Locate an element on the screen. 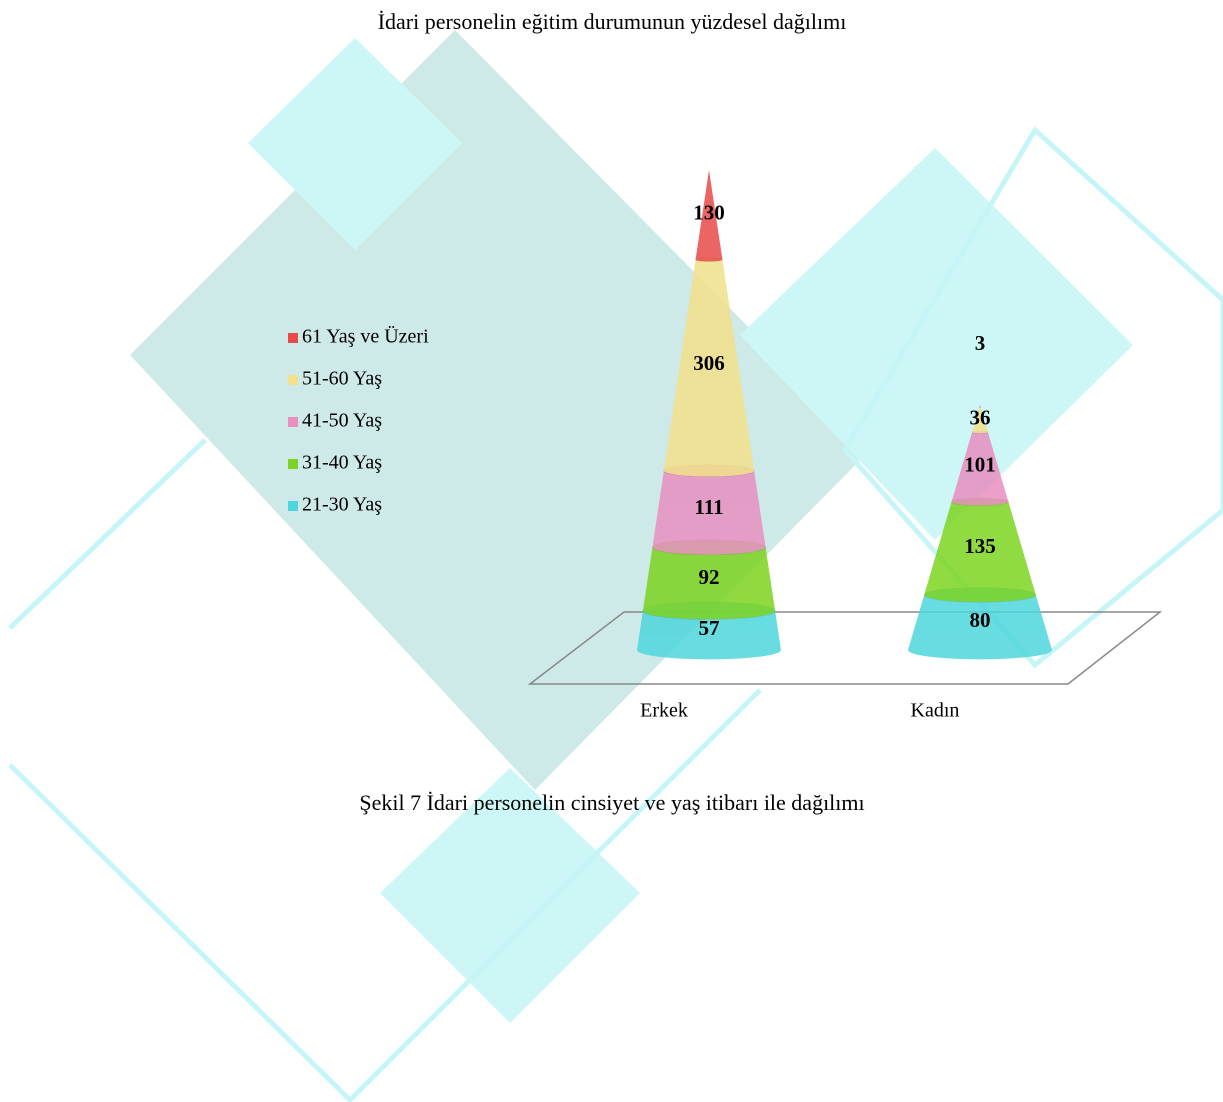 This screenshot has height=1102, width=1223. data-label: 3 is located at coordinates (980, 343).